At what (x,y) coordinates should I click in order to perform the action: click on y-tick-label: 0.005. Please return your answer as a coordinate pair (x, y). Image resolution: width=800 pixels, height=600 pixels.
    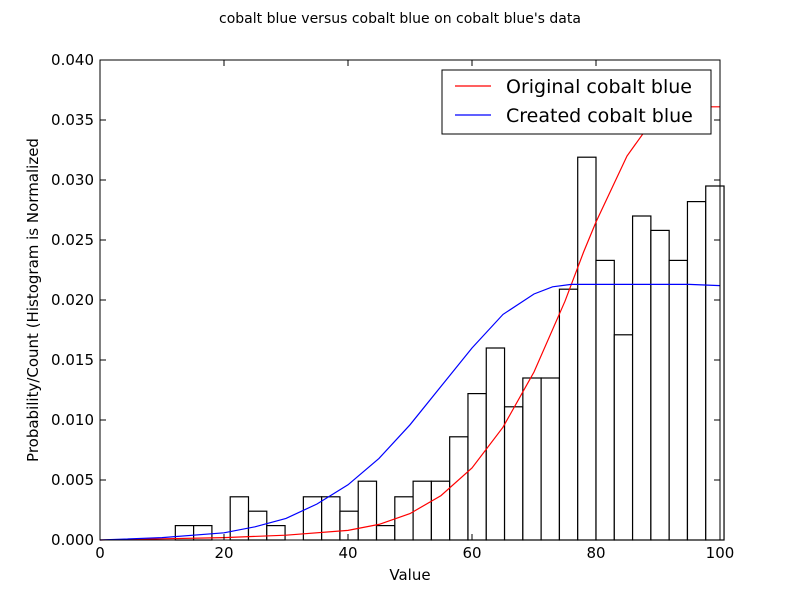
    Looking at the image, I should click on (72, 480).